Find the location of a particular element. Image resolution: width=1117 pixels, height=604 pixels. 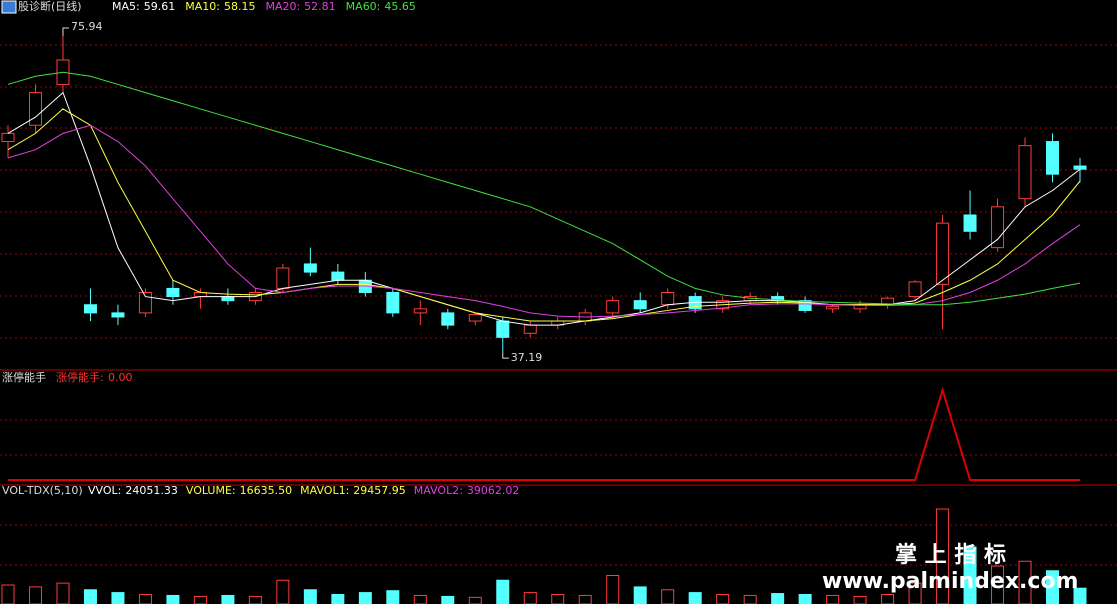

ma-value: 59.61 is located at coordinates (160, 6).